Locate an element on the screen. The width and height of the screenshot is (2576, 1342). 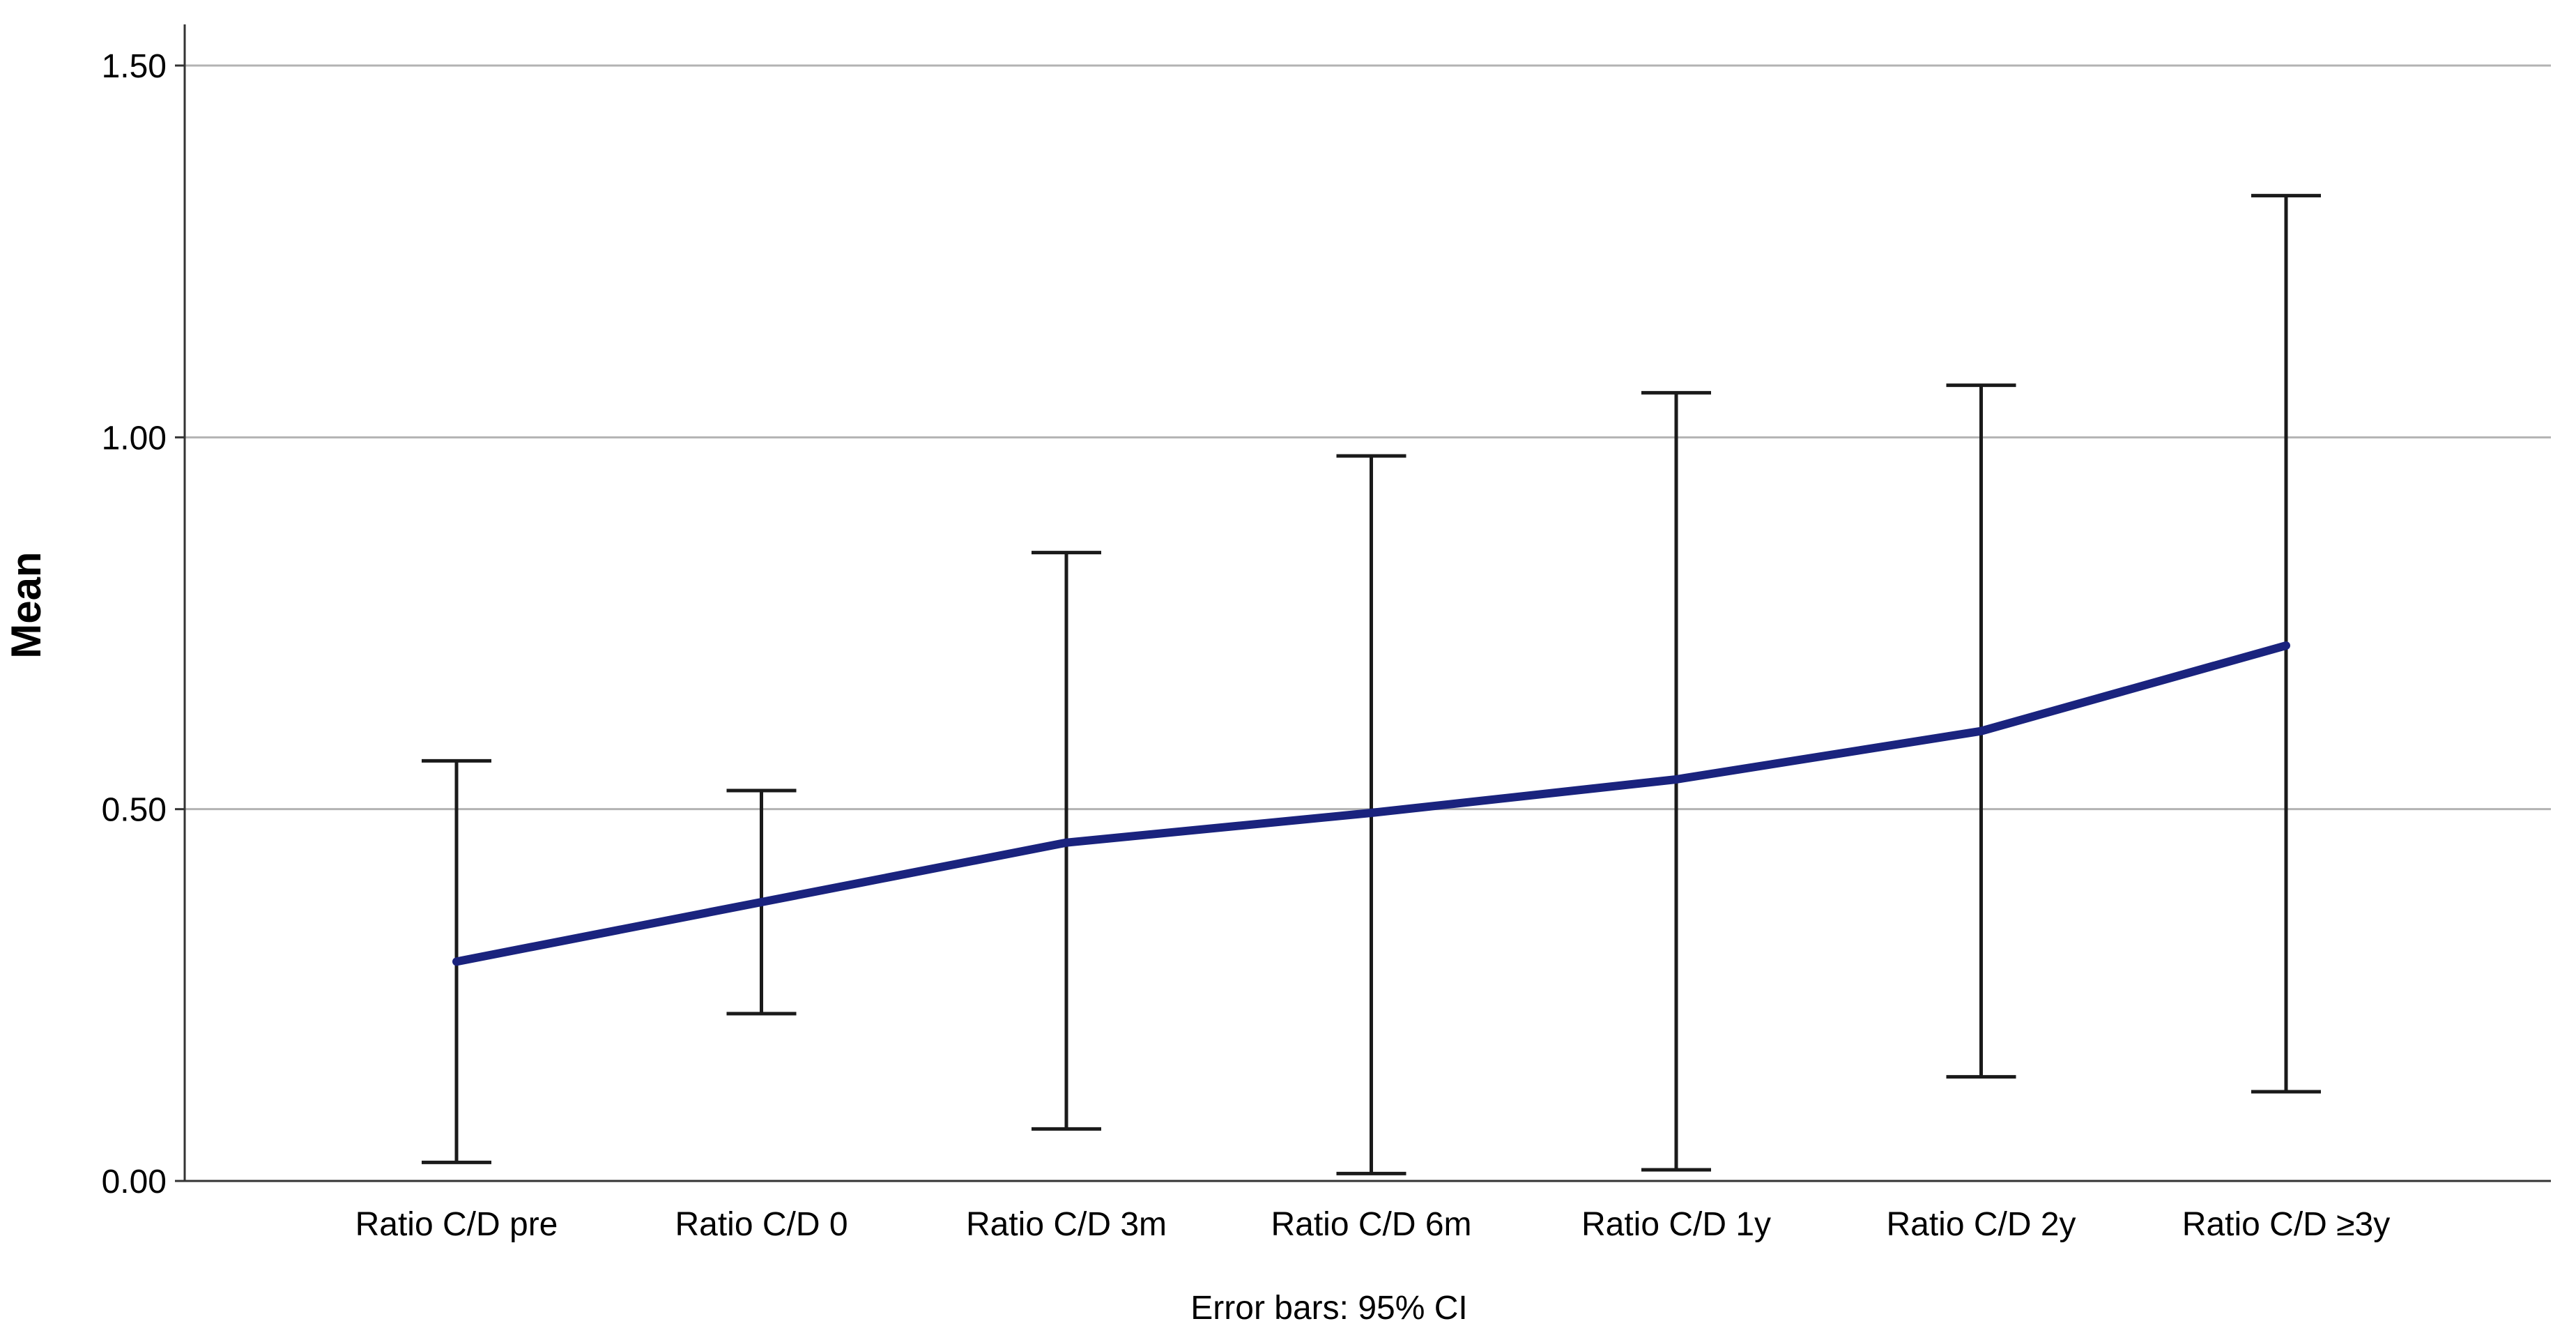
y-tick-label: 0.50 is located at coordinates (134, 810).